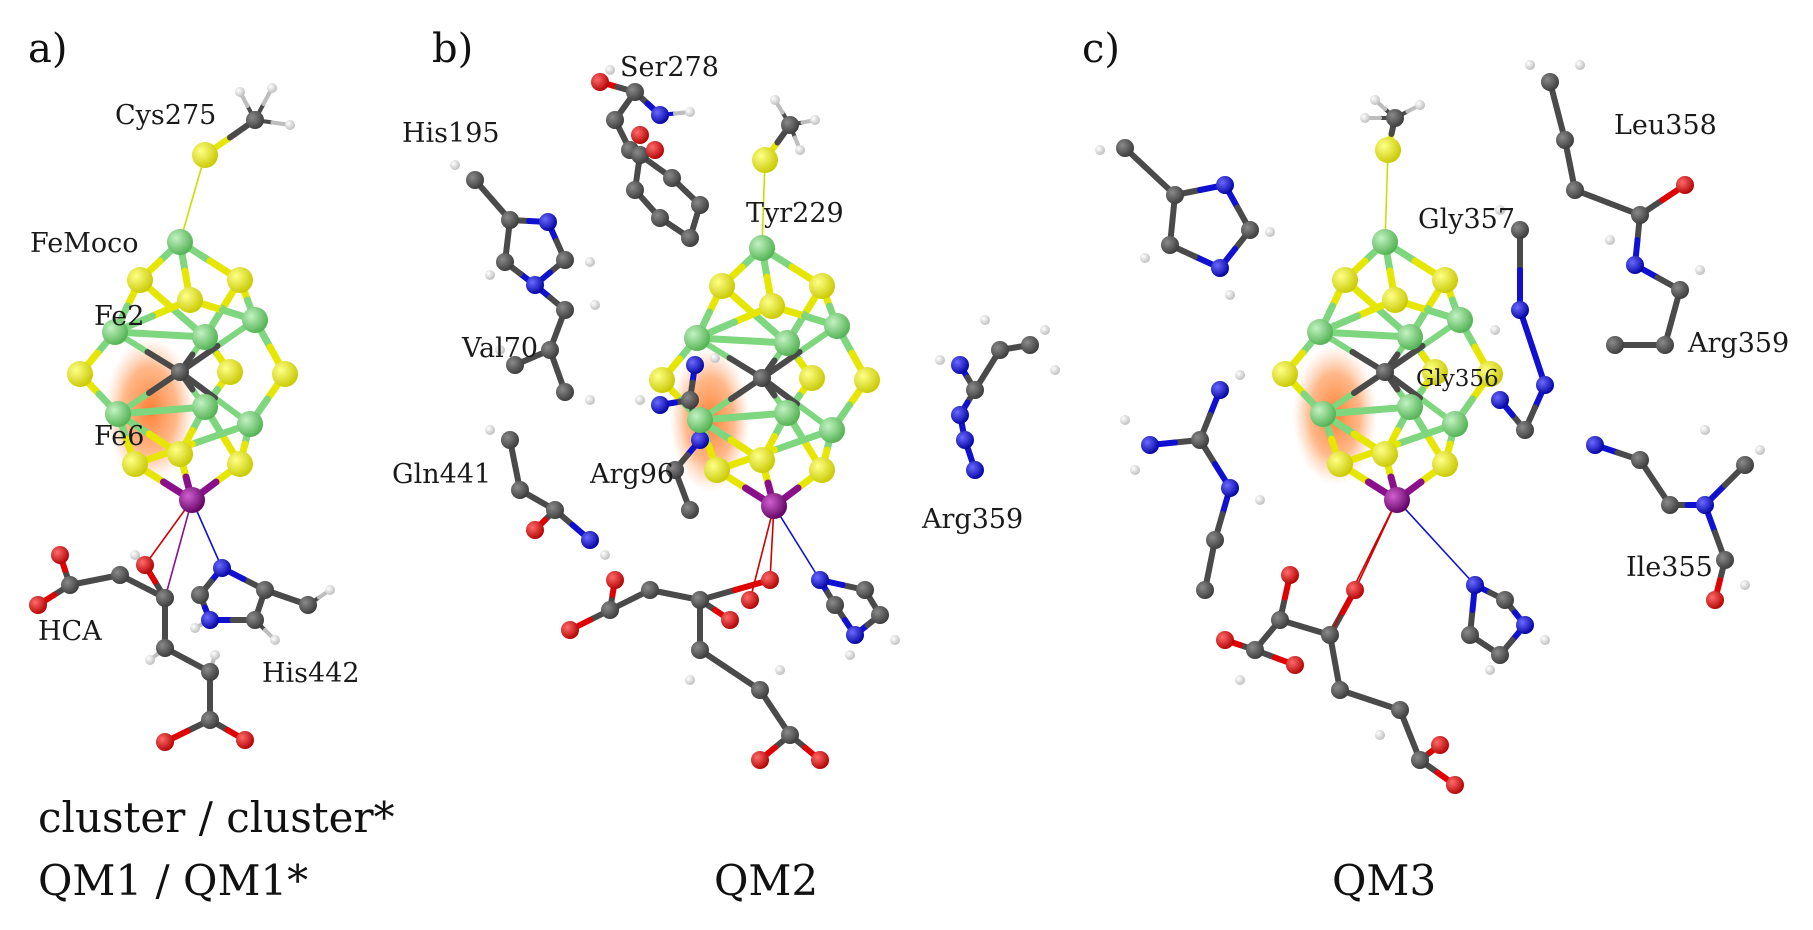 The height and width of the screenshot is (930, 1813). I want to click on label-femoco: FeMoco, so click(84, 243).